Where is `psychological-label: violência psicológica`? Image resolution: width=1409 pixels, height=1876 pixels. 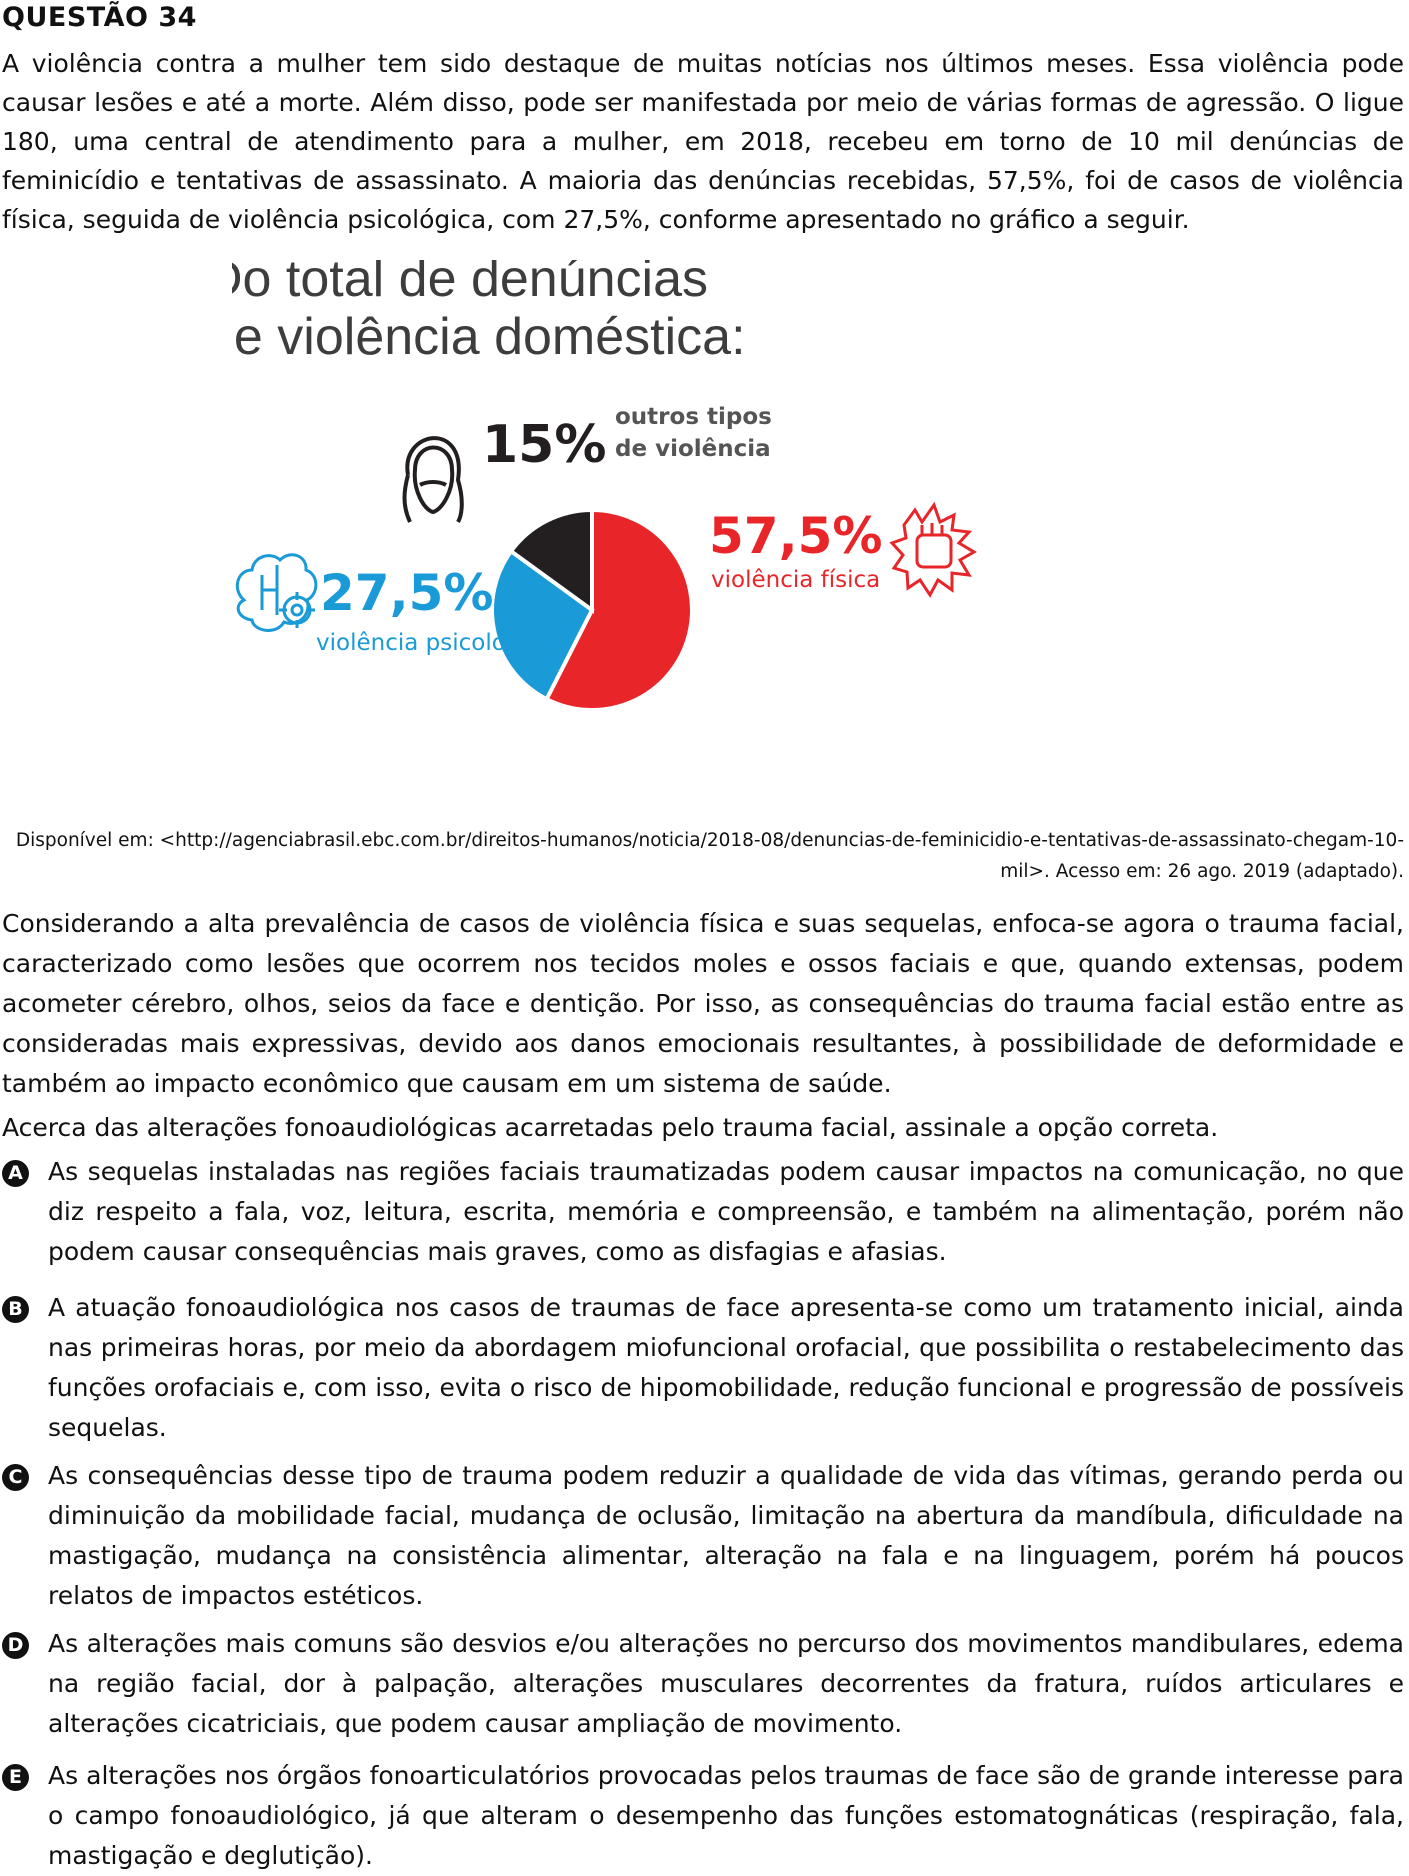
psychological-label: violência psicológica is located at coordinates (435, 643).